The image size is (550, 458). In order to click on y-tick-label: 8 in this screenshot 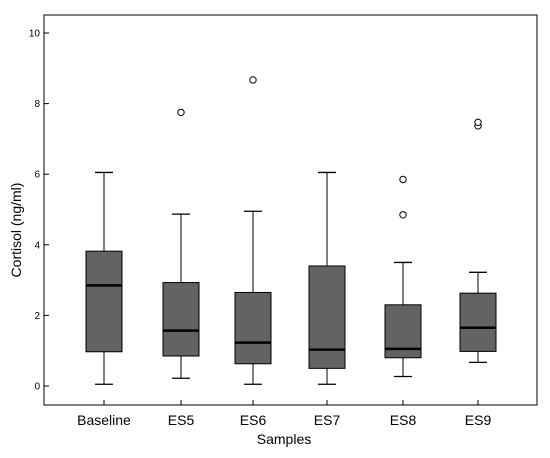, I will do `click(37, 104)`.